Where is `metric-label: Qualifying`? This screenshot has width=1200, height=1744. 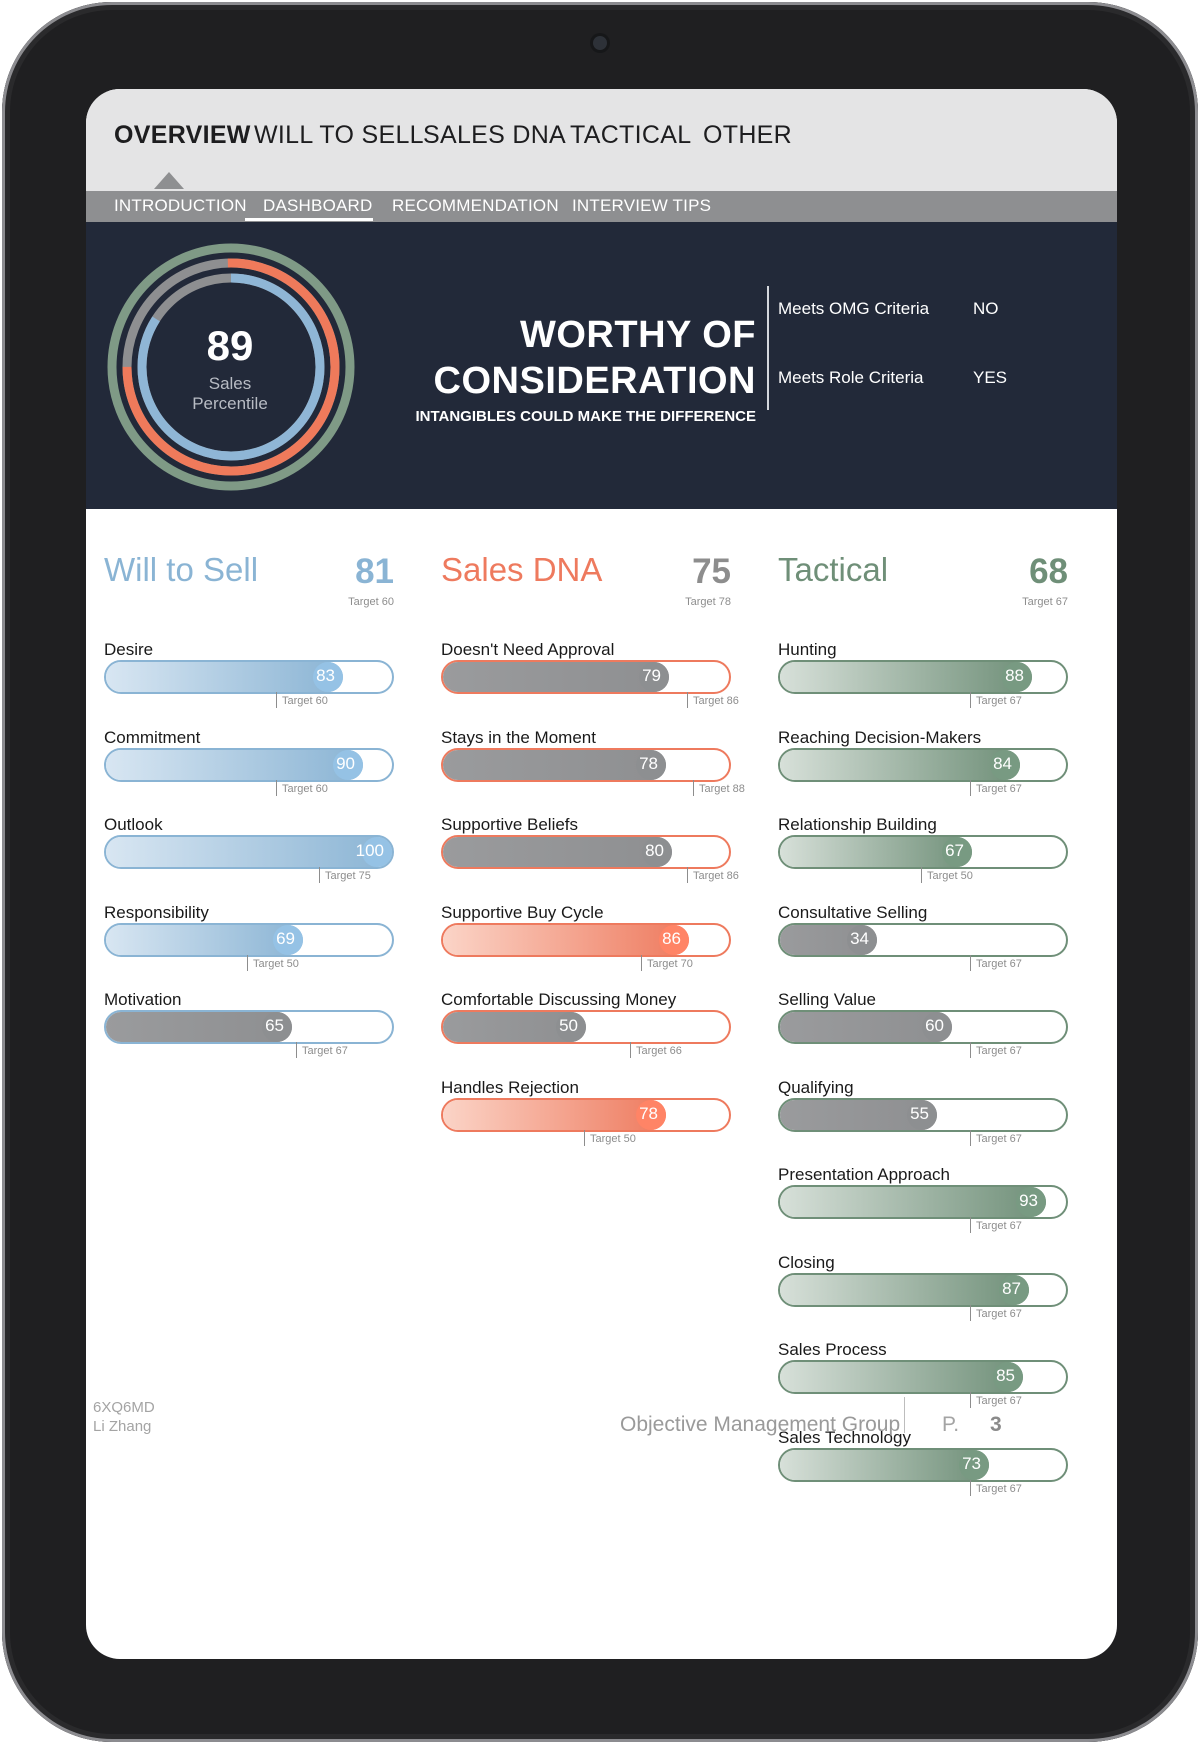 metric-label: Qualifying is located at coordinates (816, 1087).